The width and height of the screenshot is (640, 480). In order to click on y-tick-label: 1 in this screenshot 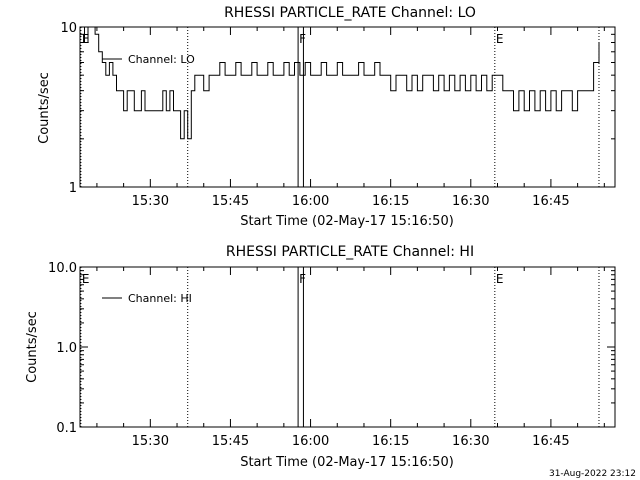, I will do `click(73, 188)`.